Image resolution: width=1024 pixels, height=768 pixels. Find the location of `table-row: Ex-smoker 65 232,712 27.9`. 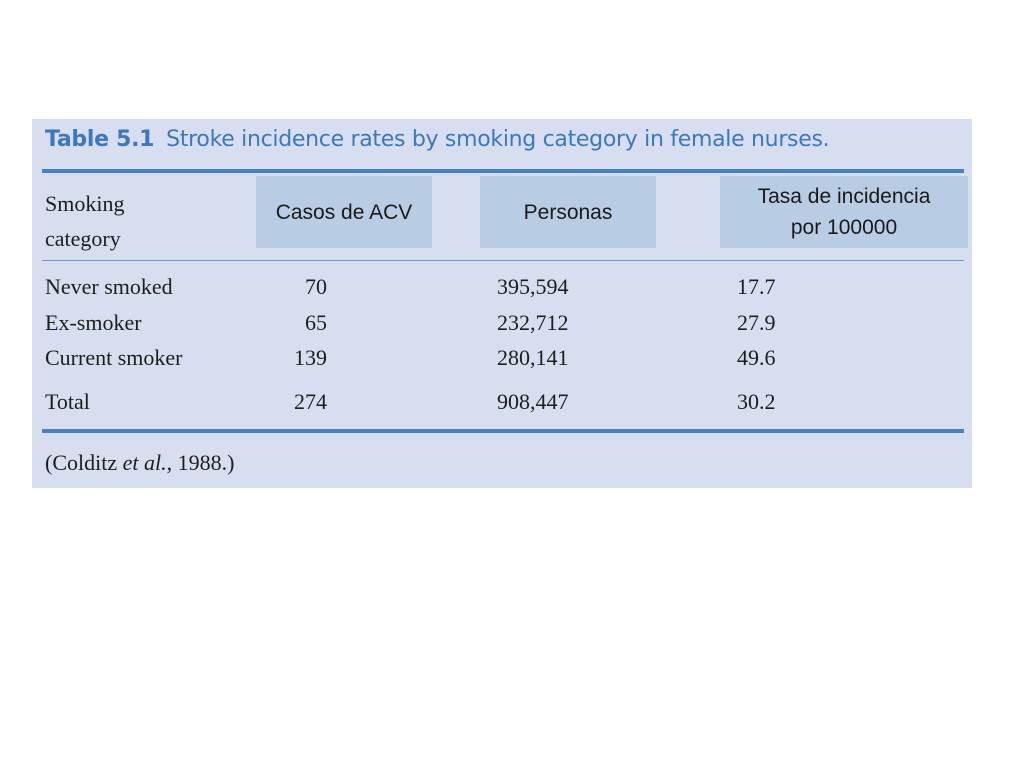

table-row: Ex-smoker 65 232,712 27.9 is located at coordinates (502, 325).